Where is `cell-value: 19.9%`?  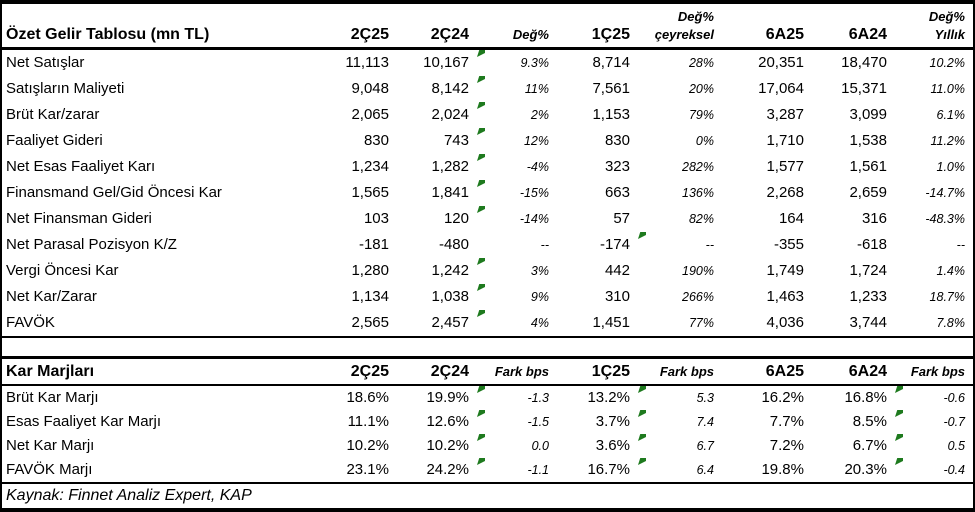
cell-value: 19.9% is located at coordinates (447, 397).